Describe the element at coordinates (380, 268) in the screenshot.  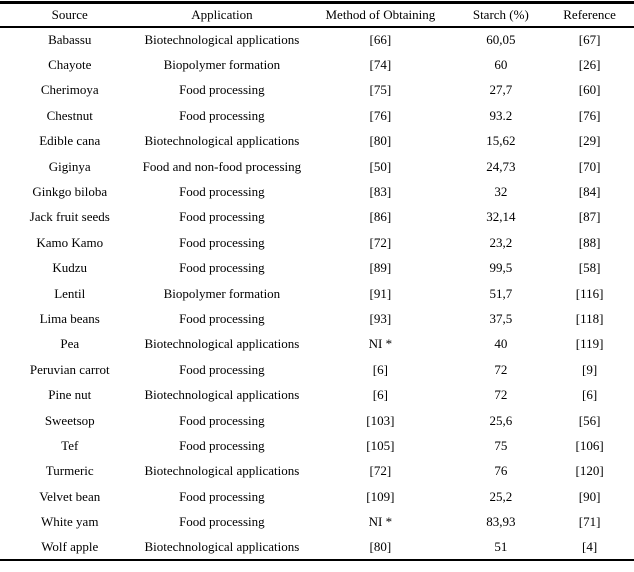
I see `table-cell: [89]` at that location.